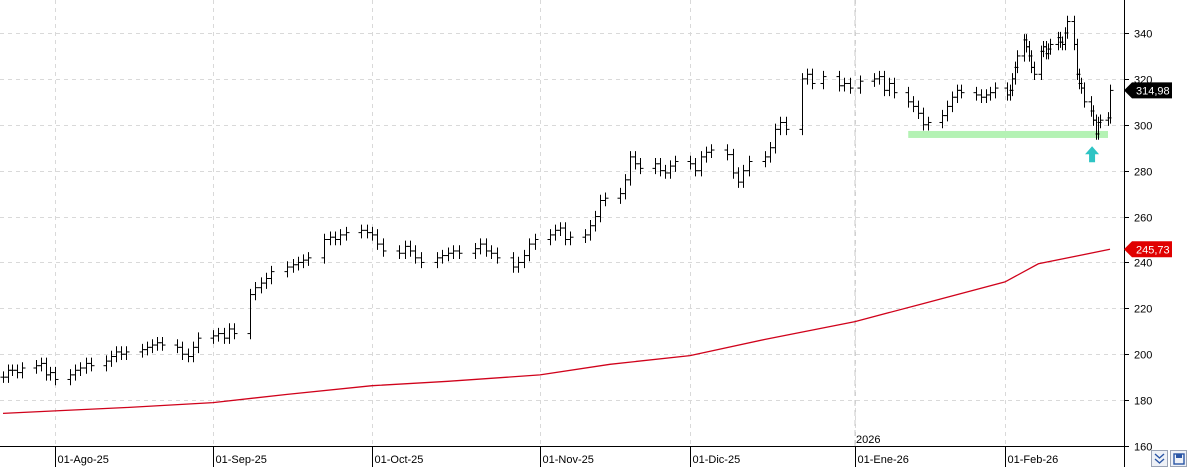 The height and width of the screenshot is (467, 1187). I want to click on support-band, so click(1008, 134).